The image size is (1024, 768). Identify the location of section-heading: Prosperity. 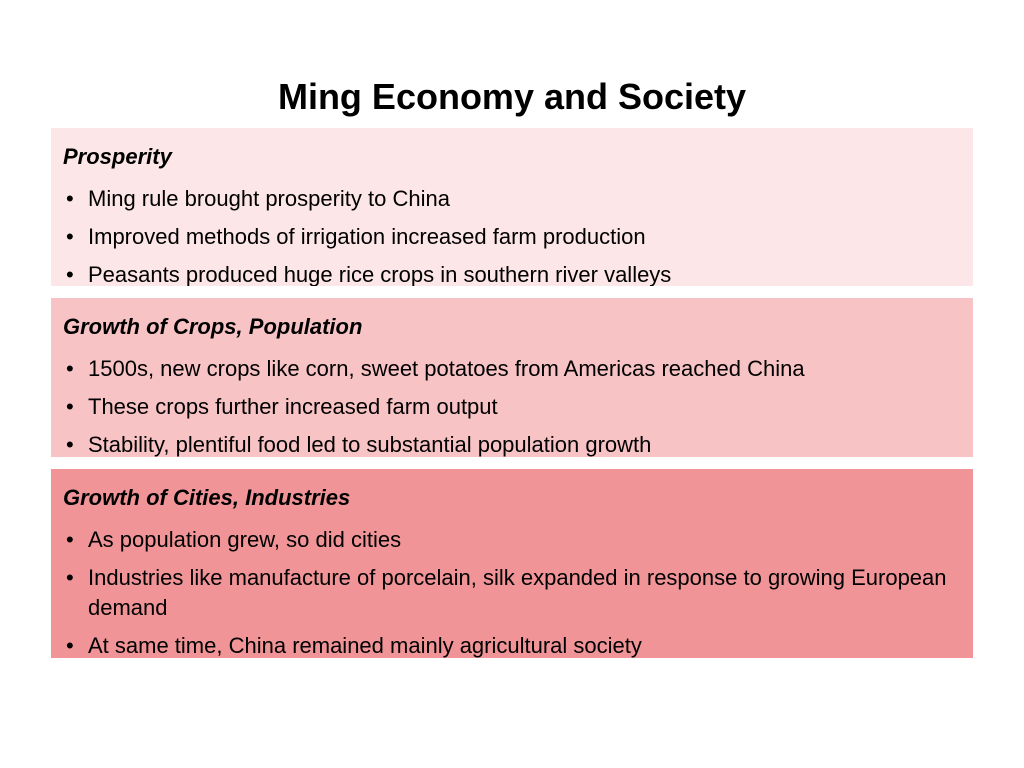
(117, 156).